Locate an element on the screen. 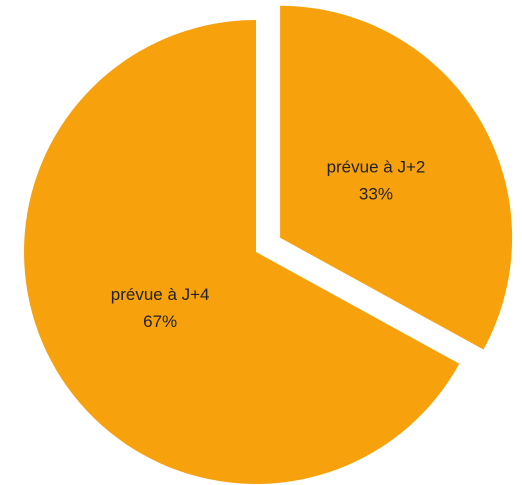 The image size is (522, 485). slice-label: prévue à J+4 is located at coordinates (160, 294).